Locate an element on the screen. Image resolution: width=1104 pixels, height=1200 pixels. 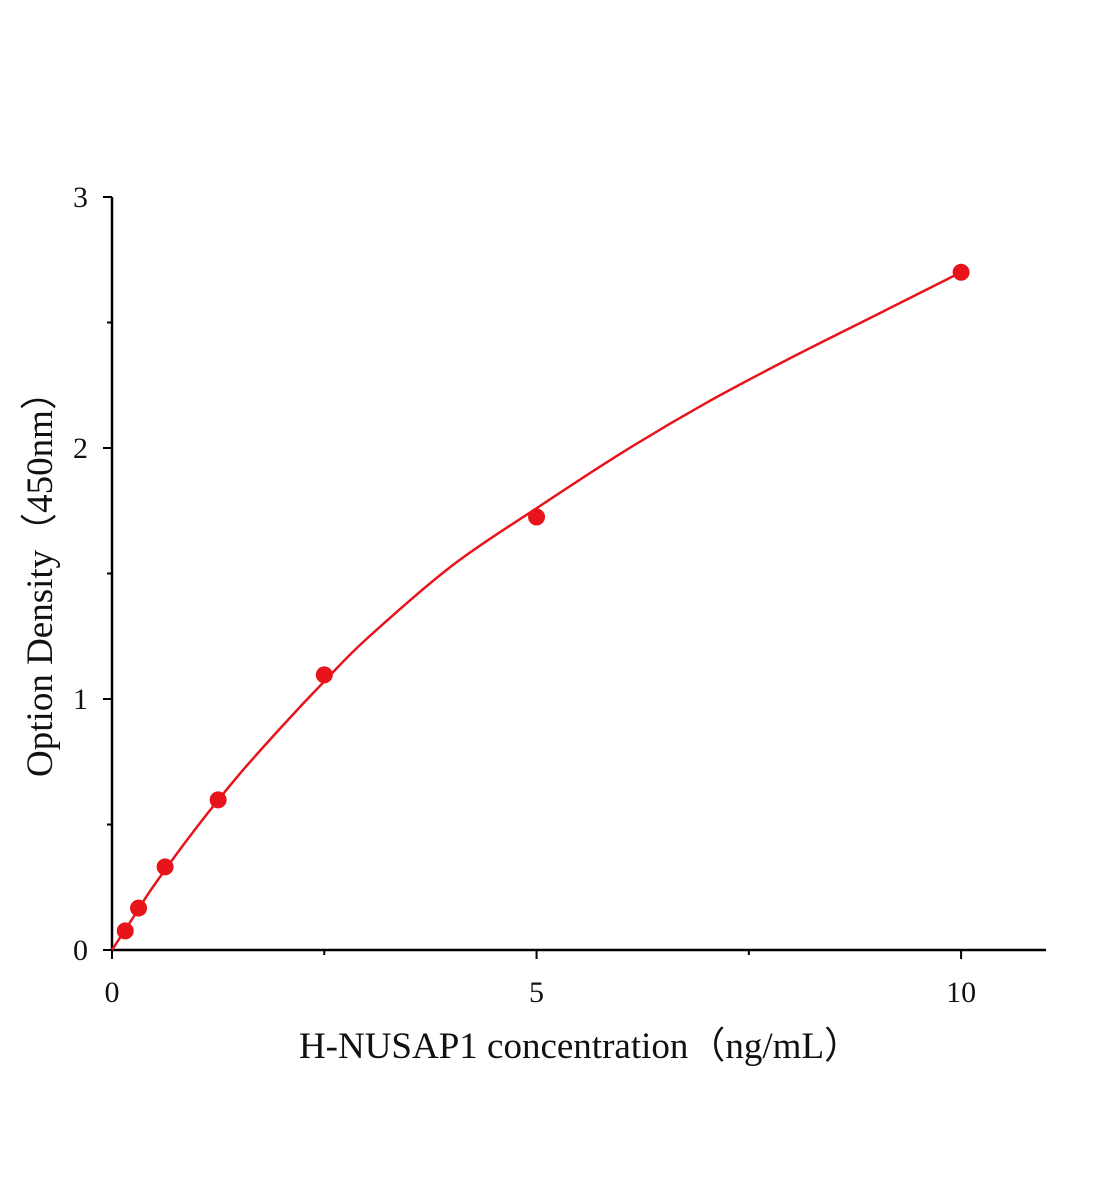
y-tick-label: 3 is located at coordinates (80, 197).